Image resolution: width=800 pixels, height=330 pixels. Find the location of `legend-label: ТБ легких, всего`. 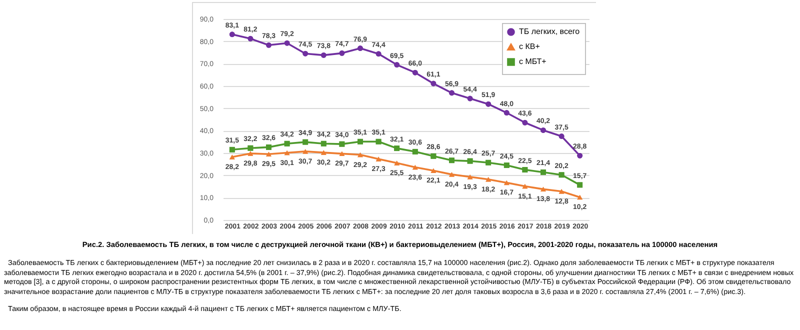

legend-label: ТБ легких, всего is located at coordinates (549, 31).